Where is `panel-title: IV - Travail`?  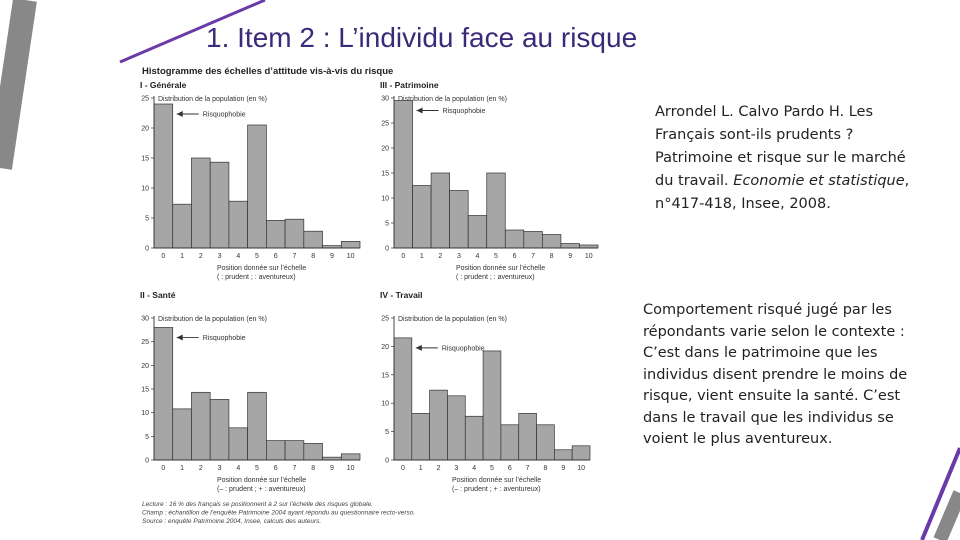 panel-title: IV - Travail is located at coordinates (401, 295).